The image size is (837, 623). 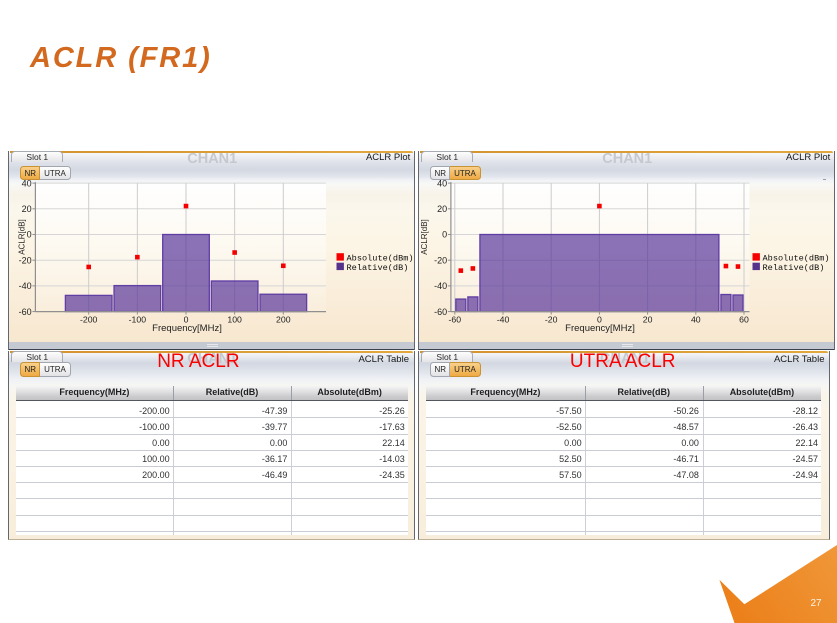 I want to click on svg-text: 27, so click(x=816, y=603).